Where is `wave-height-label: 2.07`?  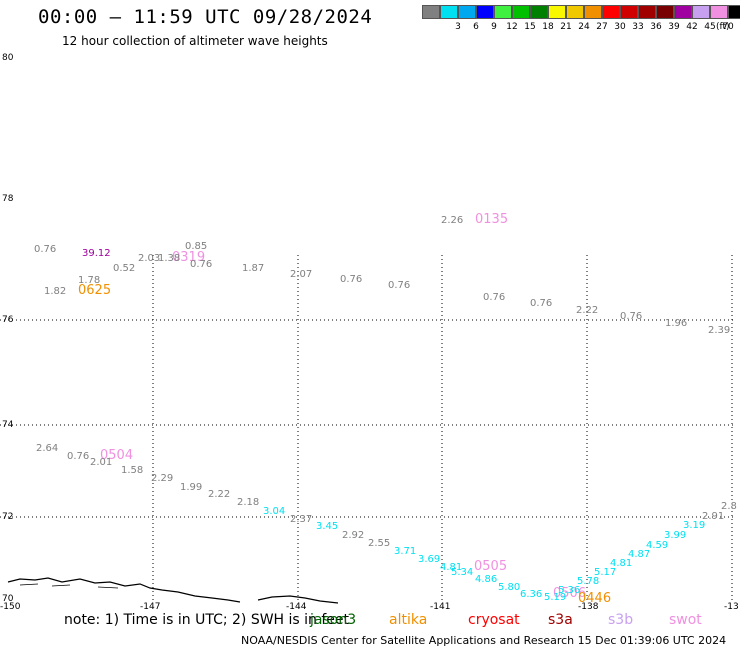
wave-height-label: 2.07 is located at coordinates (301, 274).